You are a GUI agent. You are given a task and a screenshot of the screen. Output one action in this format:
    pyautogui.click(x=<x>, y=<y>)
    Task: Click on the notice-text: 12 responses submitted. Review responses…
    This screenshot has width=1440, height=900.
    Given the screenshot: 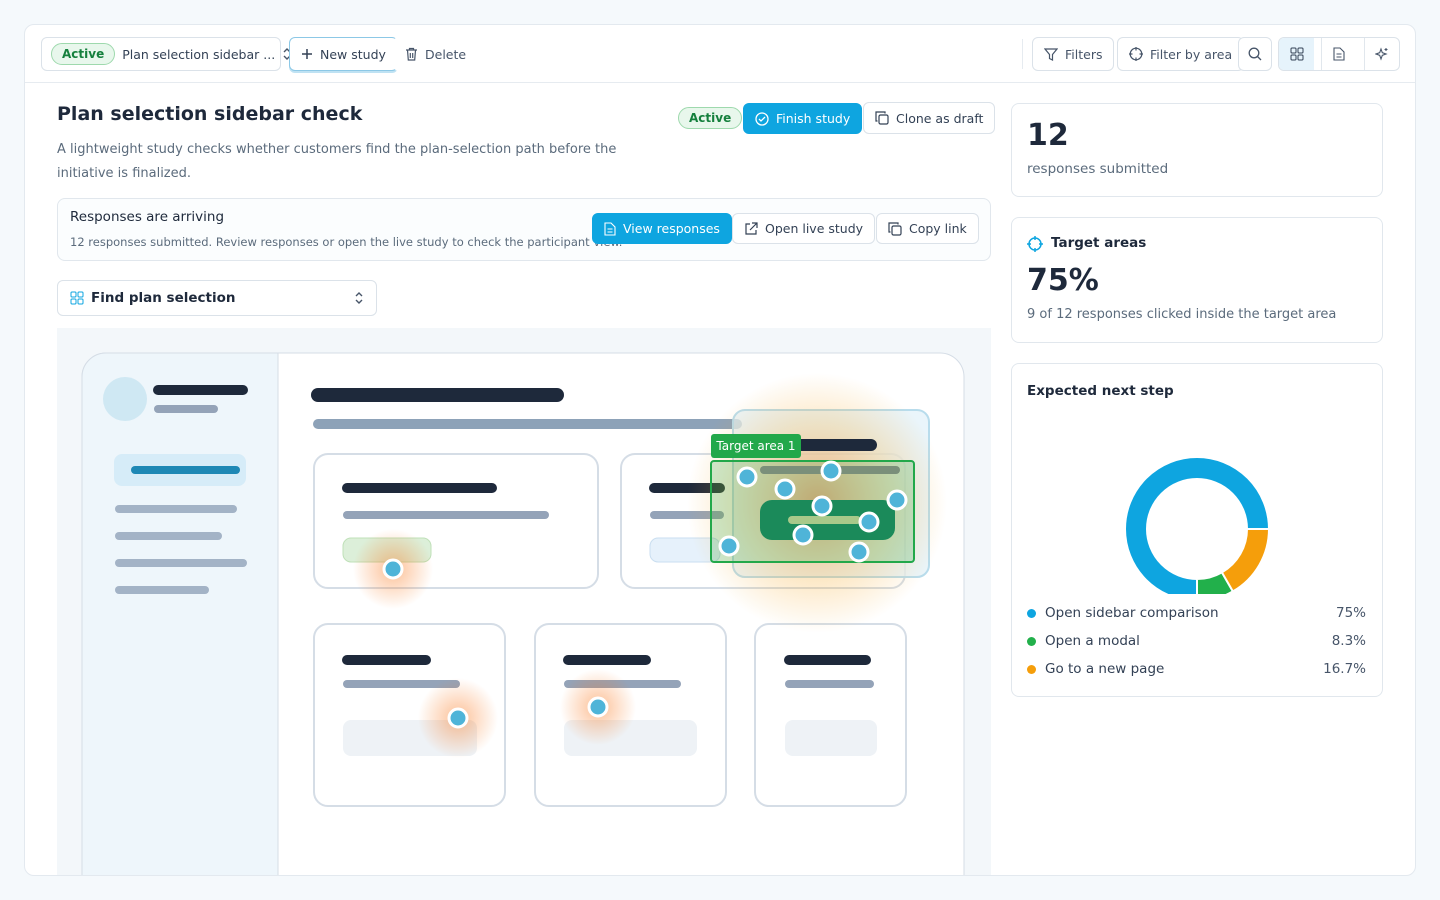 What is the action you would take?
    pyautogui.click(x=346, y=242)
    